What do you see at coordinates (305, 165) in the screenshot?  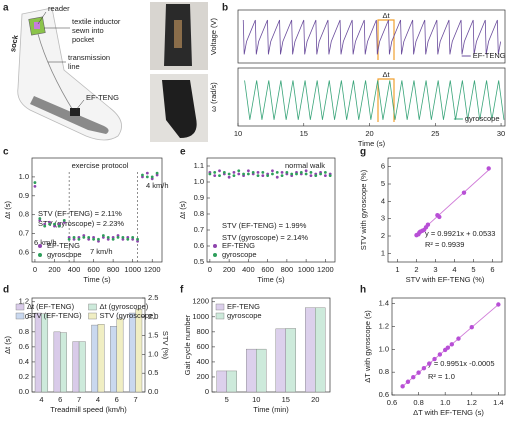 I see `annotation: normal walk` at bounding box center [305, 165].